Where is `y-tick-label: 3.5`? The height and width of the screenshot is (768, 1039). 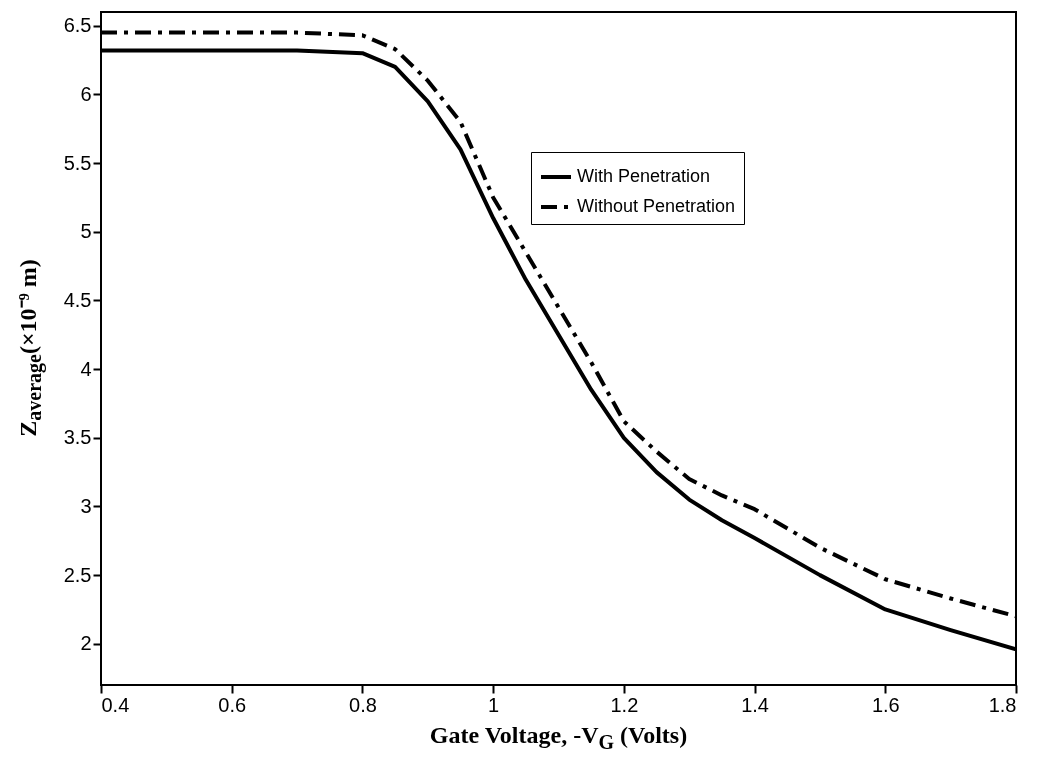 y-tick-label: 3.5 is located at coordinates (77, 437).